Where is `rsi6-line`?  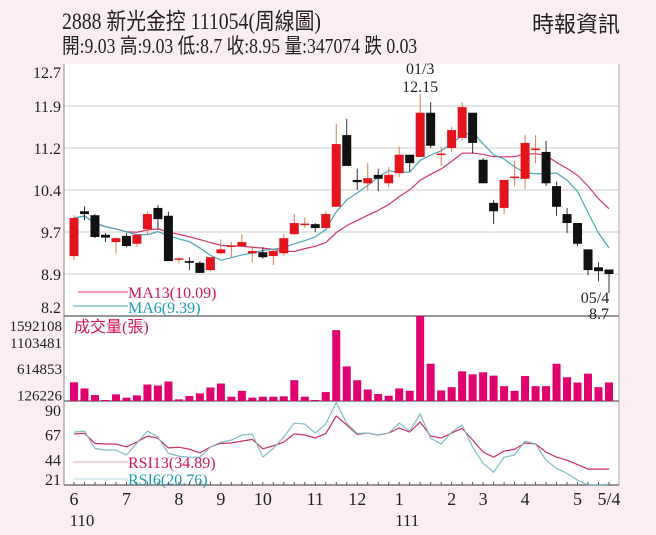
rsi6-line is located at coordinates (341, 443).